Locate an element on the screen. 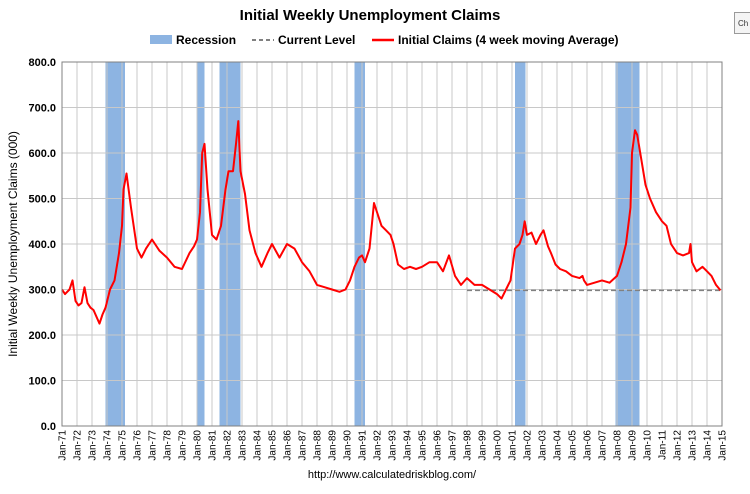 Image resolution: width=750 pixels, height=494 pixels. corner-tab: Ch is located at coordinates (742, 23).